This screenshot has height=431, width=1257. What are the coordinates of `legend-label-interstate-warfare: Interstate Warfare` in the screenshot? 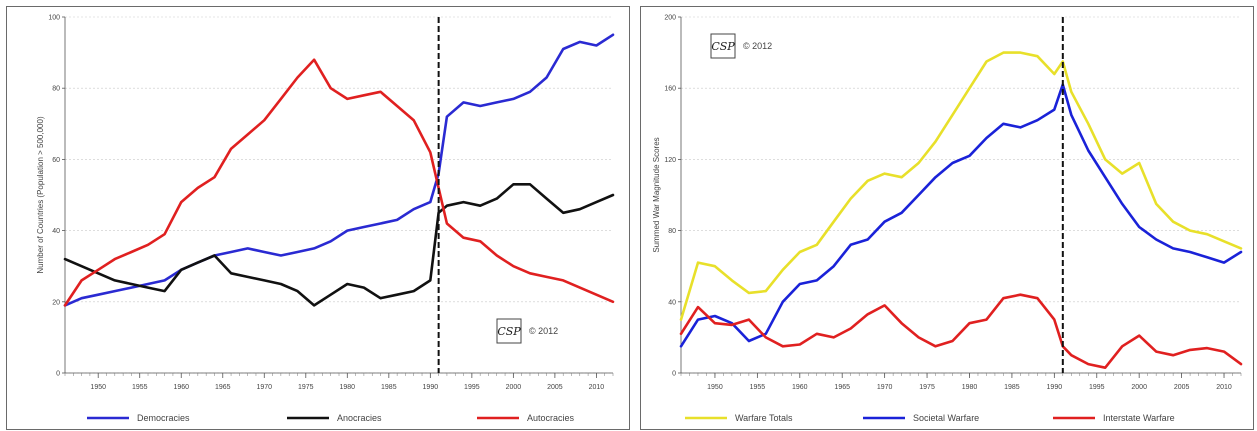 It's located at (1139, 418).